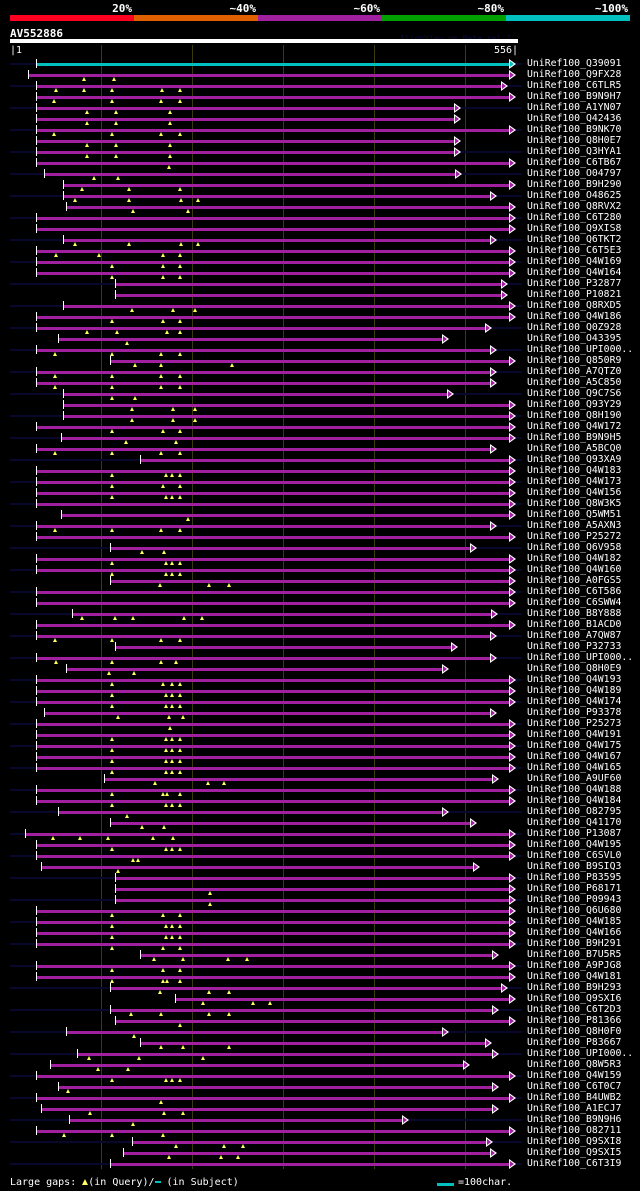 This screenshot has height=1191, width=640. Describe the element at coordinates (574, 514) in the screenshot. I see `hit-label: UniRef100_Q5WM51` at that location.